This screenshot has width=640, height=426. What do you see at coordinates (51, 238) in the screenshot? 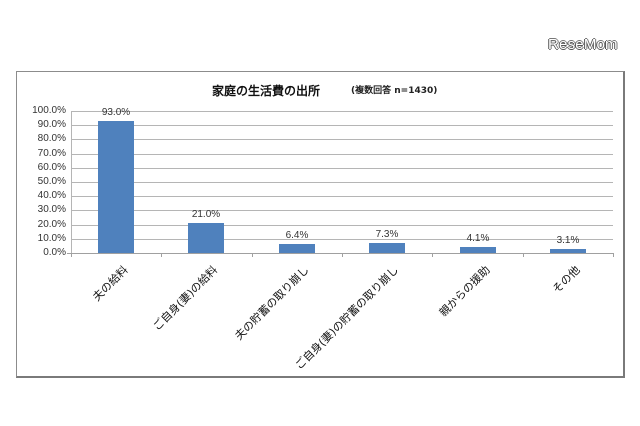
I see `y-tick-label: 10.0%` at bounding box center [51, 238].